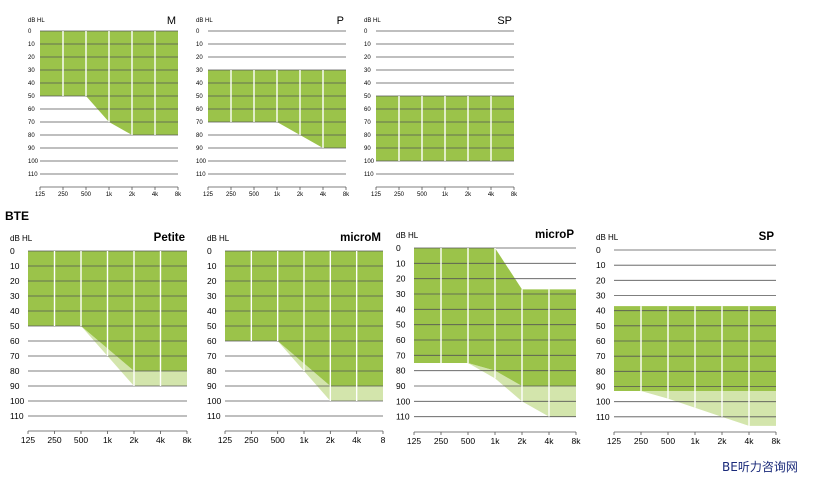 The width and height of the screenshot is (822, 480). What do you see at coordinates (495, 390) in the screenshot?
I see `extension-area` at bounding box center [495, 390].